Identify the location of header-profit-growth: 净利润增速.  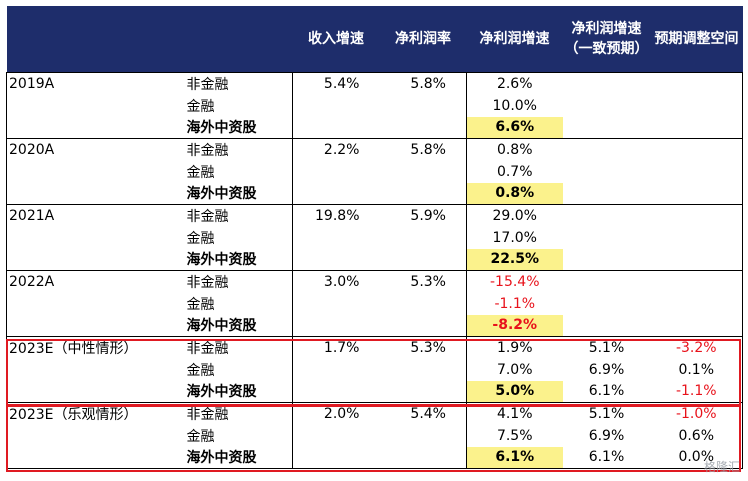
(514, 39).